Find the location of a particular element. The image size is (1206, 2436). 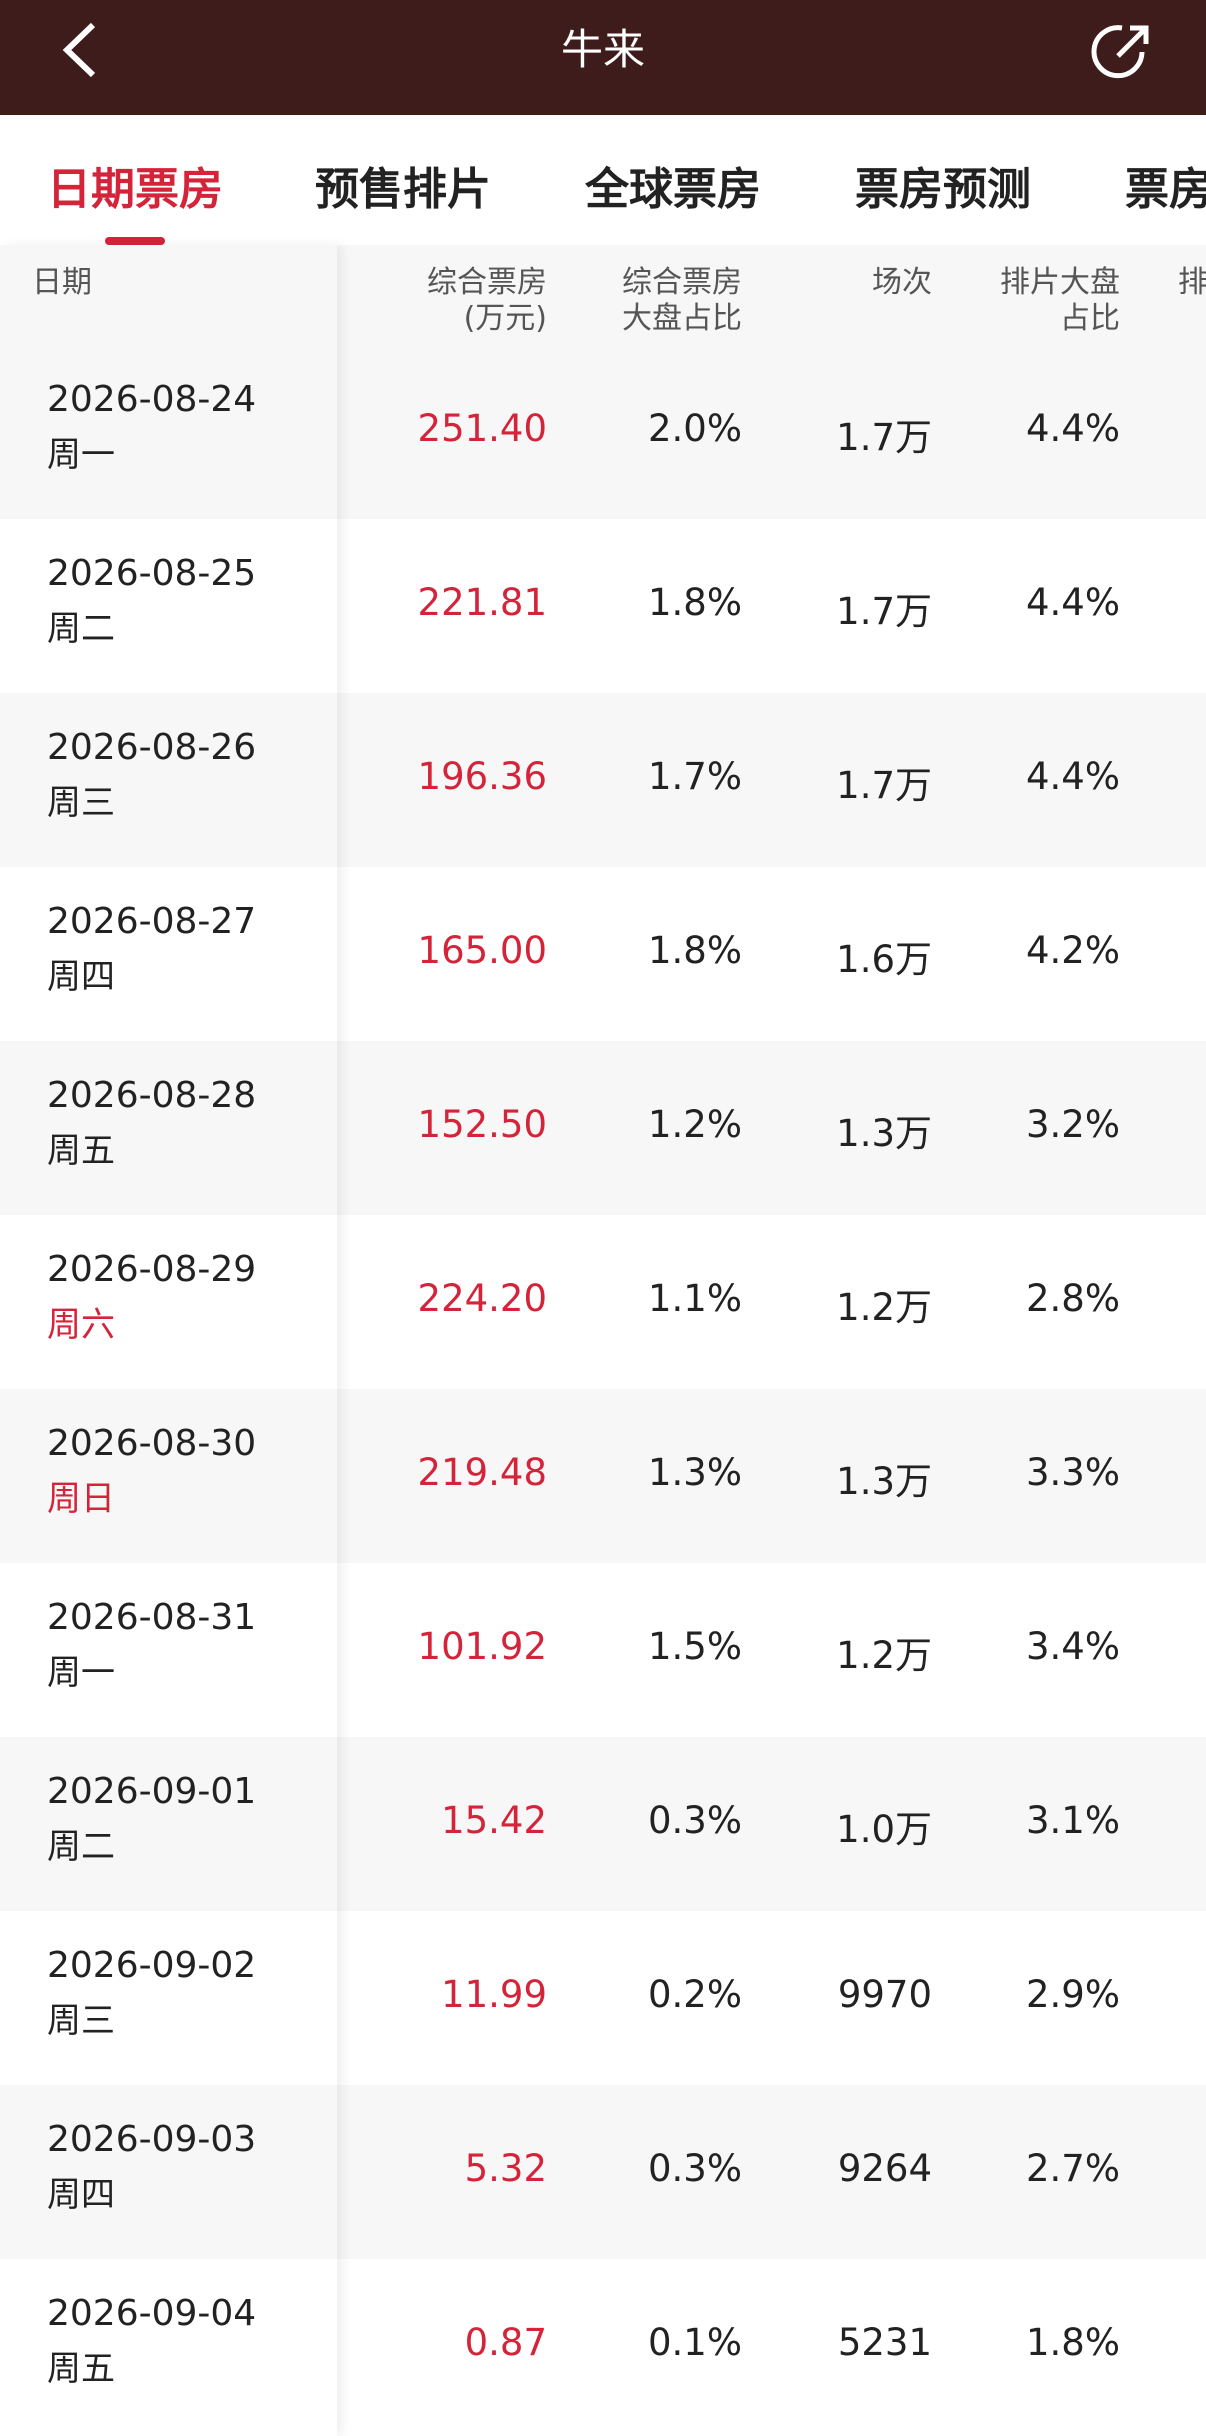

box: 101.92 is located at coordinates (482, 1646).